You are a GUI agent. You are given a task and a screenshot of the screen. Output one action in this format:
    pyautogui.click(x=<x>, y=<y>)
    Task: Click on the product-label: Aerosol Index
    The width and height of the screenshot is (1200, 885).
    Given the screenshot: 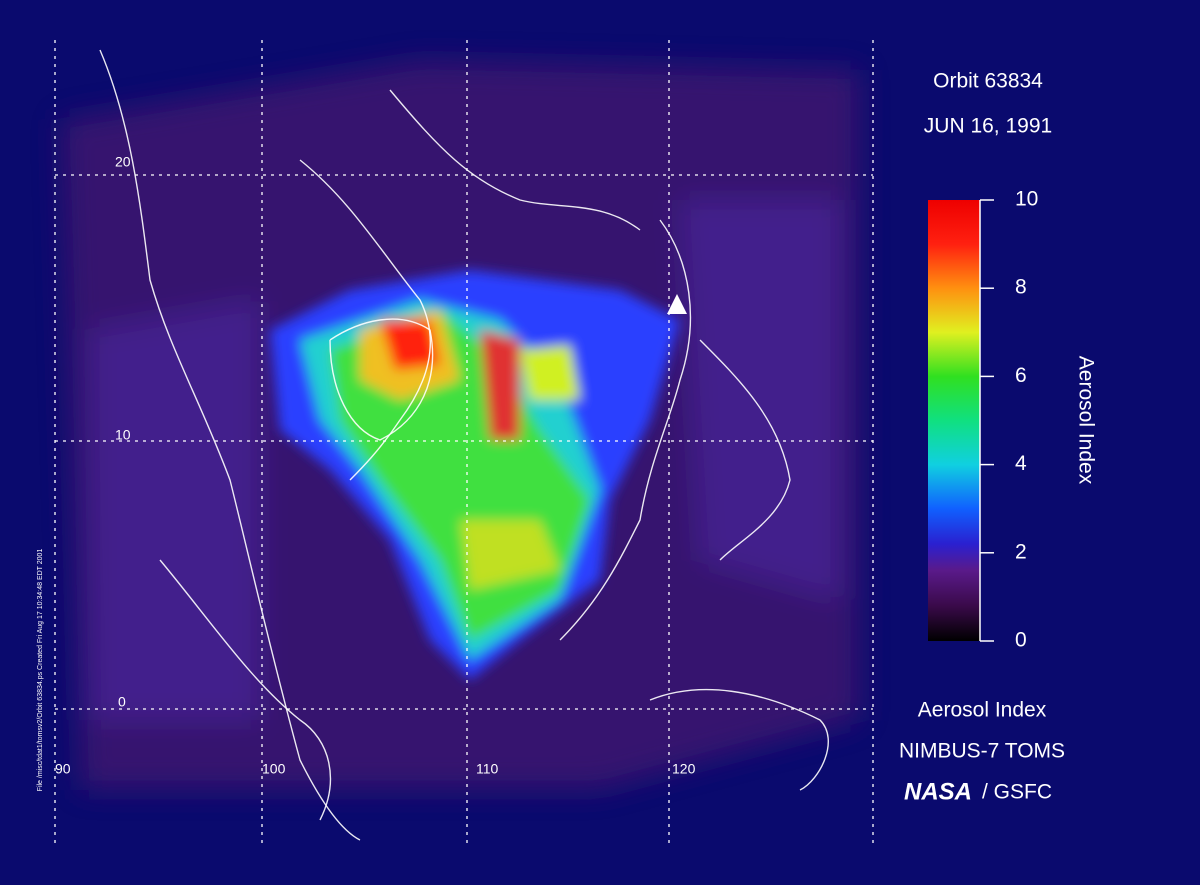 What is the action you would take?
    pyautogui.click(x=982, y=710)
    